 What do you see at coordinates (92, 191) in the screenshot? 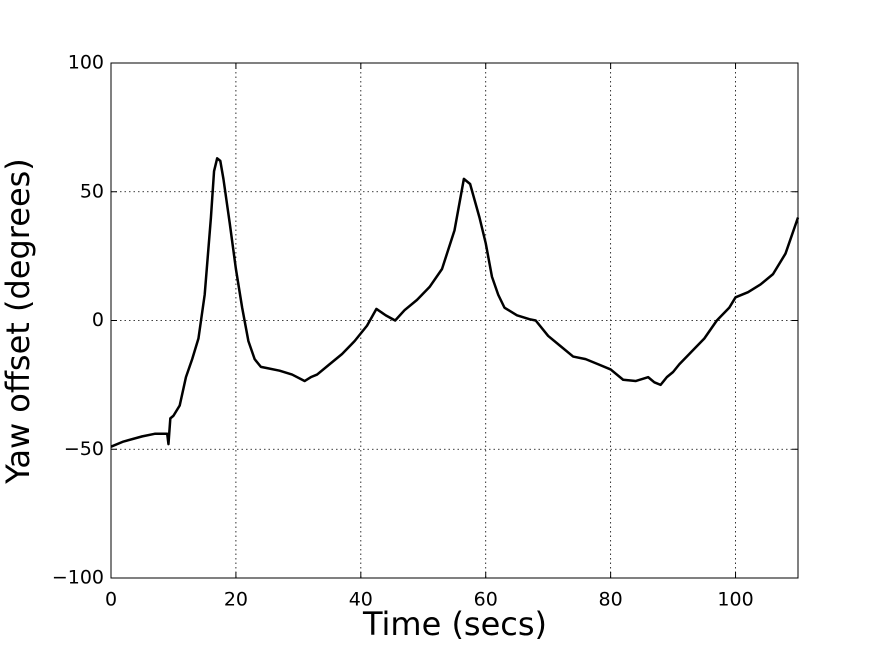
I see `y-tick-label: 50` at bounding box center [92, 191].